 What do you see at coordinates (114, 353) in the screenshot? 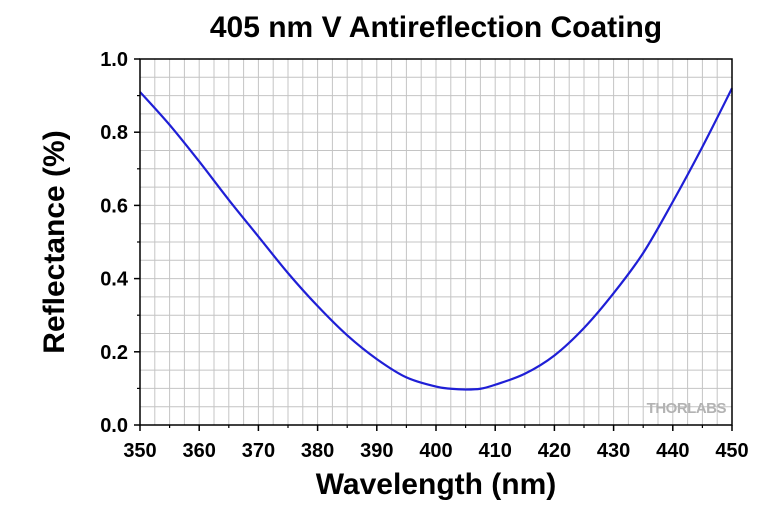
I see `y-tick-label: 0.2` at bounding box center [114, 353].